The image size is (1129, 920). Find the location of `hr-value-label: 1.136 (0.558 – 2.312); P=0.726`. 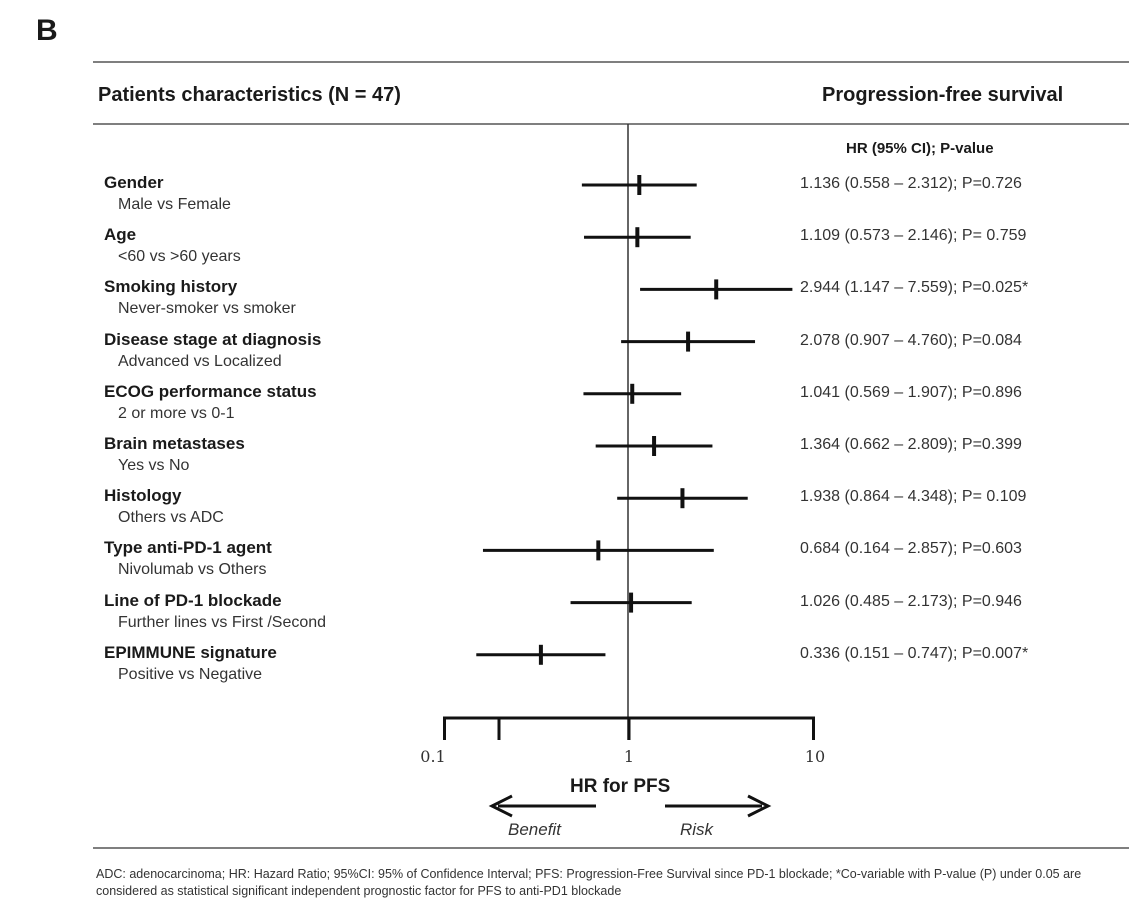

hr-value-label: 1.136 (0.558 – 2.312); P=0.726 is located at coordinates (911, 183).